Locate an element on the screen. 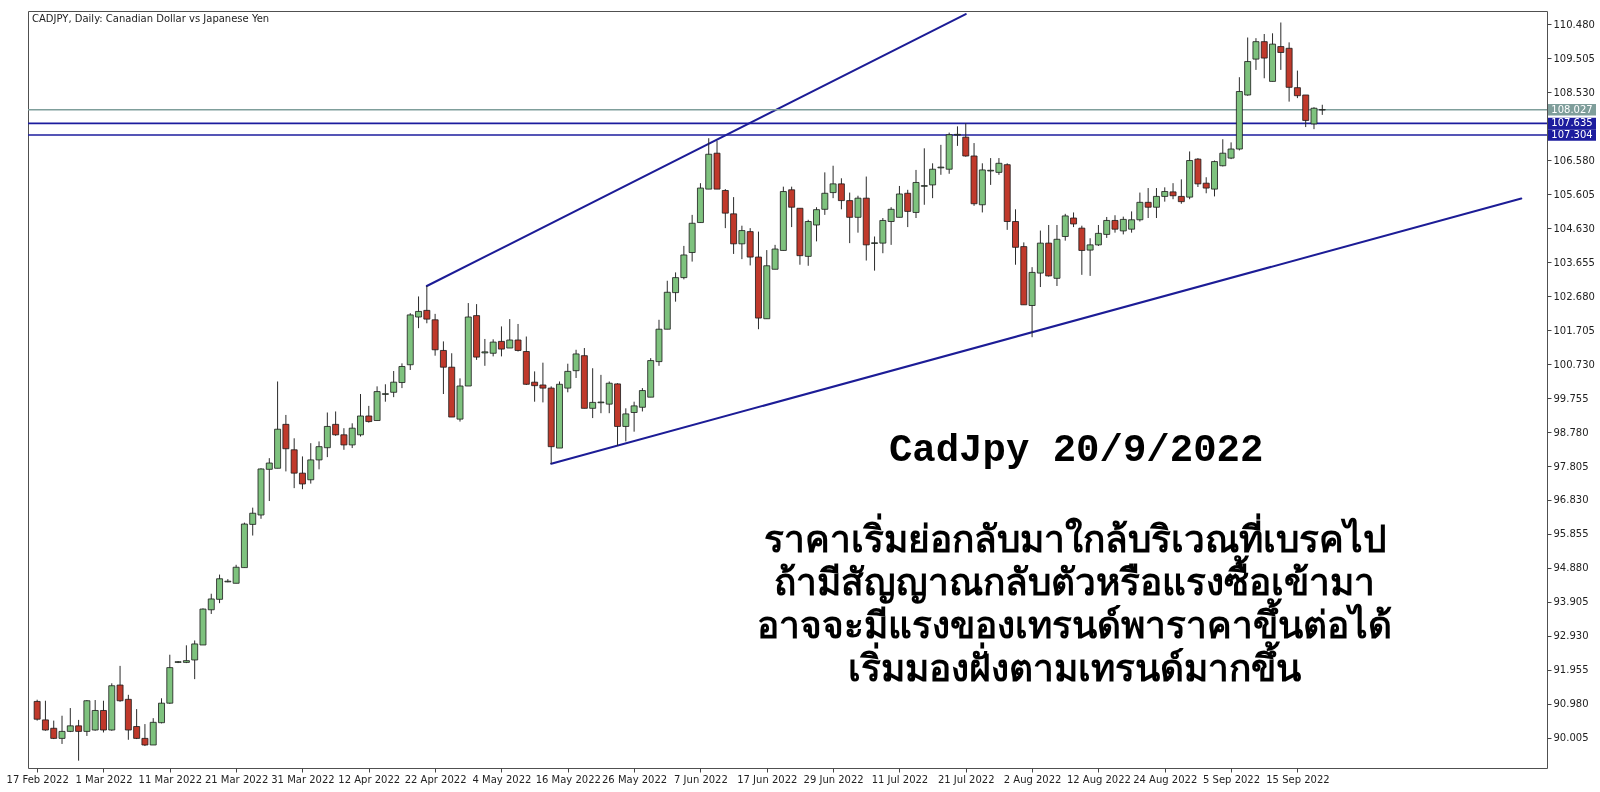 The image size is (1600, 792). ref-line-label: 107.635 is located at coordinates (1572, 123).